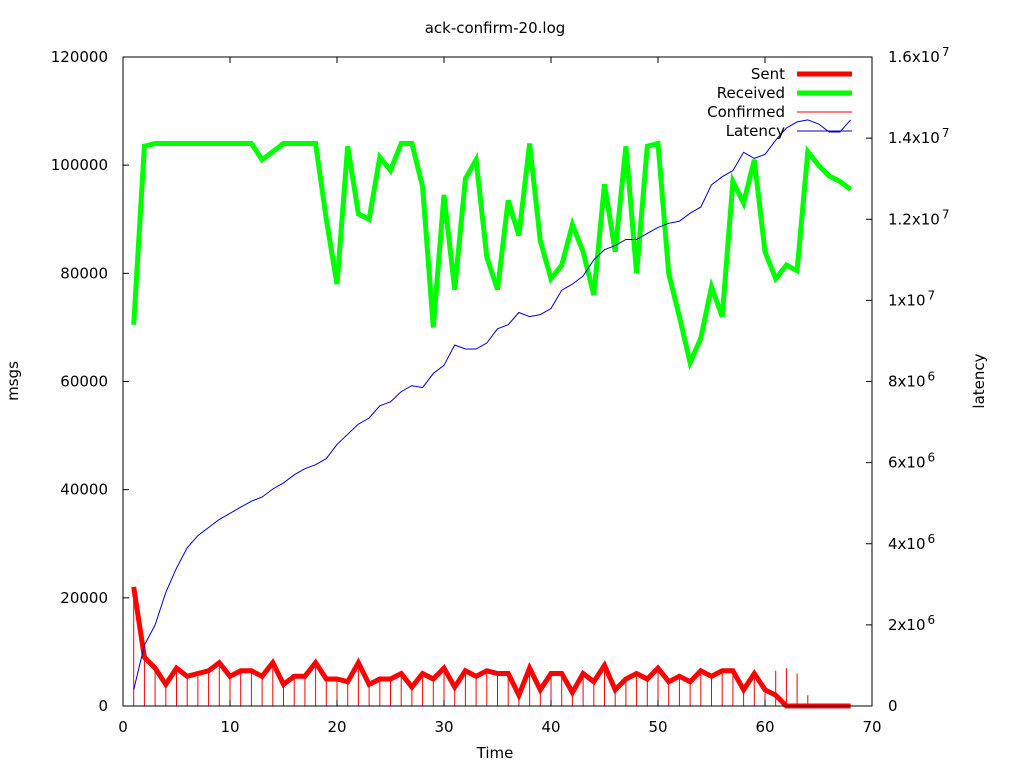 The image size is (1024, 768). I want to click on y2-tick-base: 2x10, so click(907, 625).